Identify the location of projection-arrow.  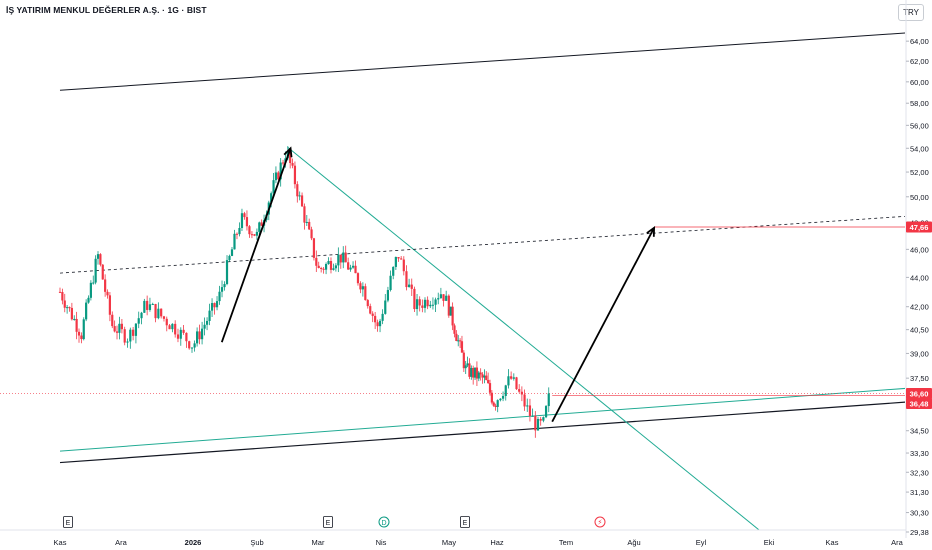
(603, 325).